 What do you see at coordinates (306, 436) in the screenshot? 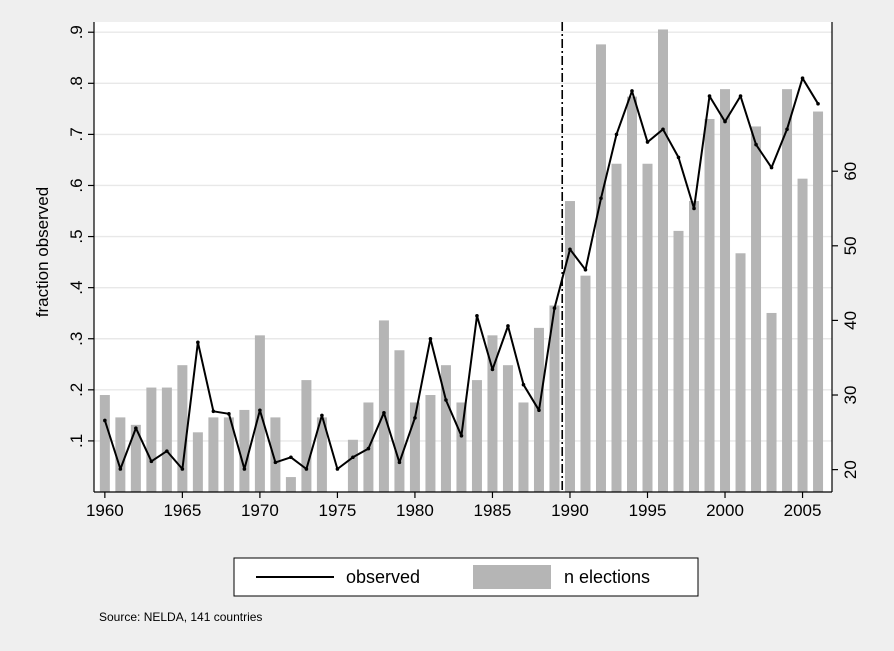
I see `bar-1973` at bounding box center [306, 436].